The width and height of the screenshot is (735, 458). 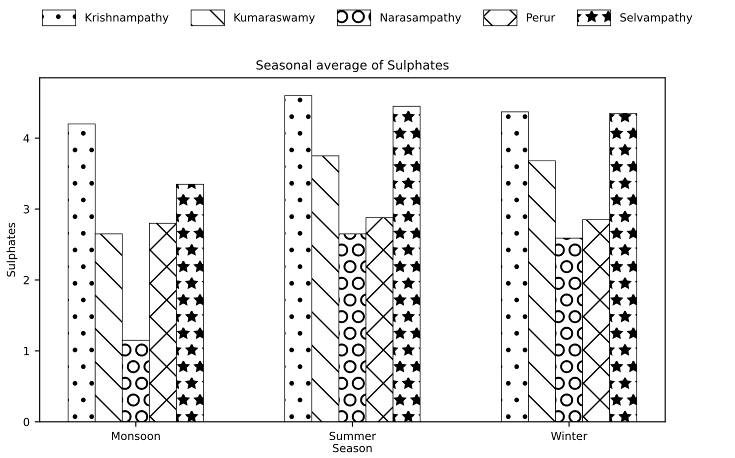 I want to click on y-tick-label: 2, so click(x=26, y=280).